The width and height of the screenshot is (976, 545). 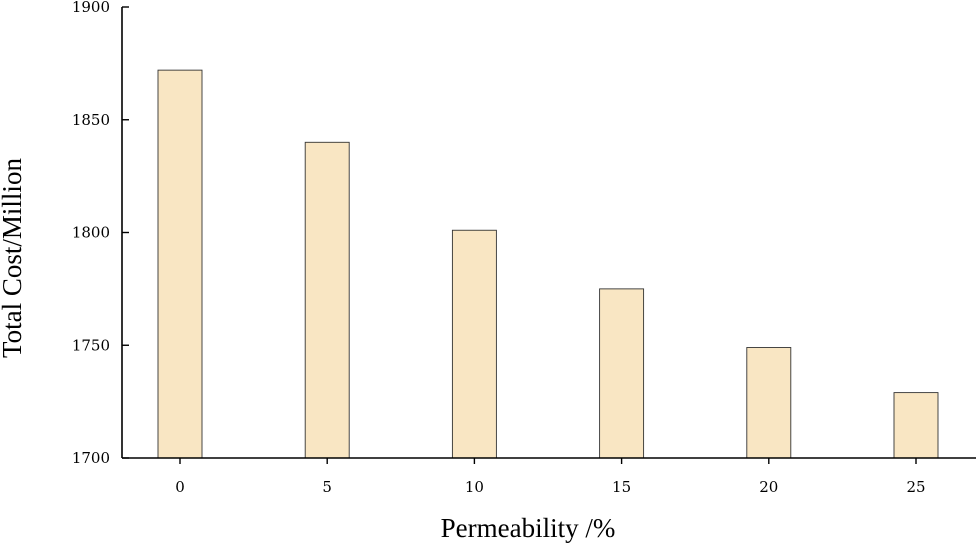 What do you see at coordinates (91, 8) in the screenshot?
I see `y-tick-label: 1900` at bounding box center [91, 8].